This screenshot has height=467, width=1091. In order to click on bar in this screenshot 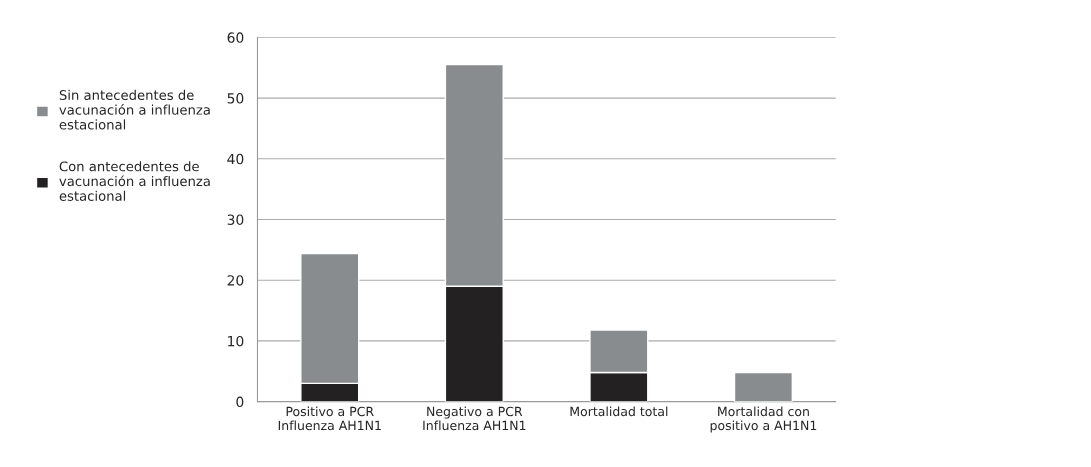, I will do `click(763, 386)`.